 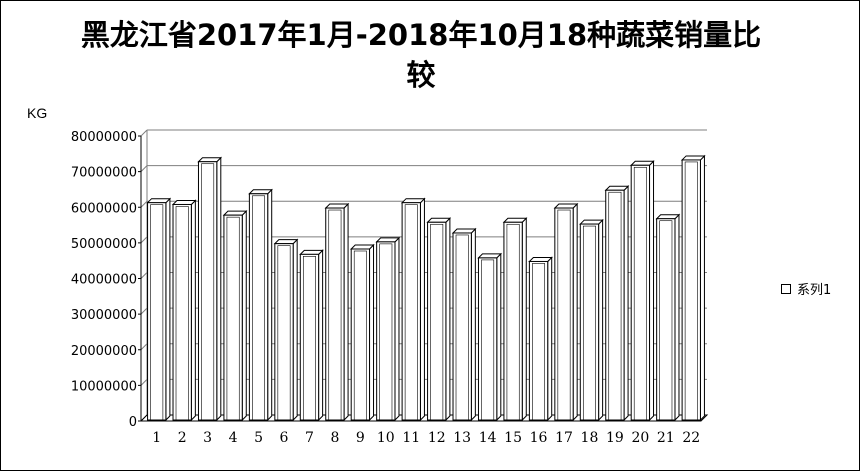 What do you see at coordinates (462, 438) in the screenshot?
I see `x-tick-label: 13` at bounding box center [462, 438].